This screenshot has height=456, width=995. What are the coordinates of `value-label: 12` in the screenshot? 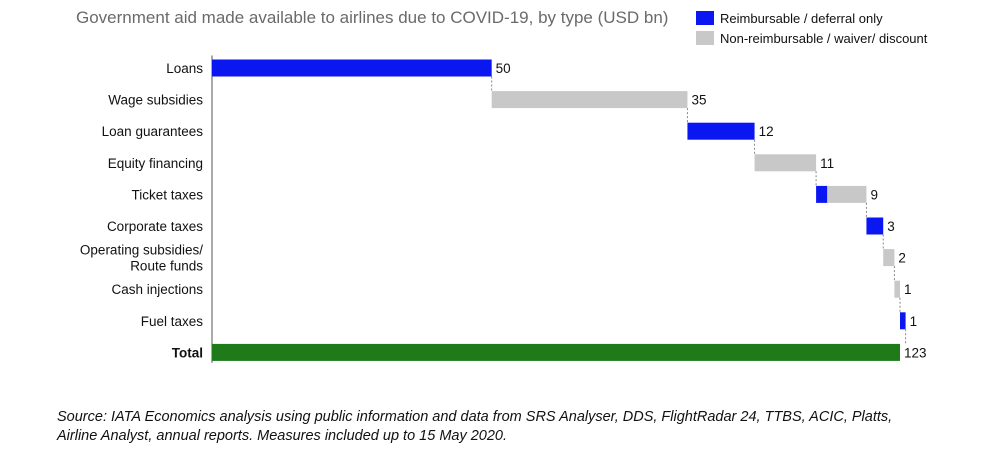 It's located at (766, 131).